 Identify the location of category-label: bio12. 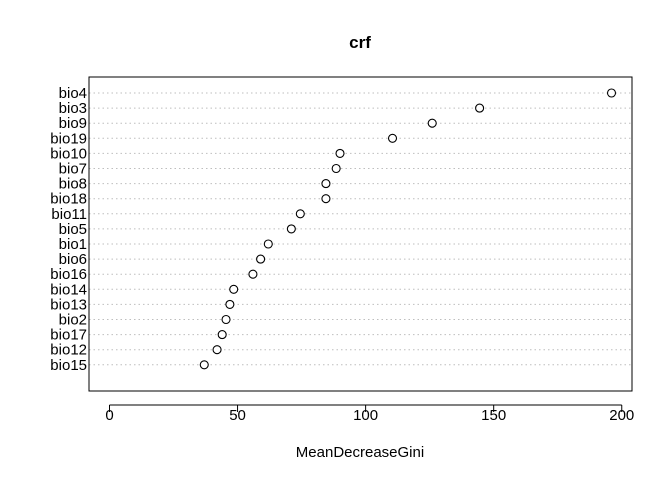
(68, 350).